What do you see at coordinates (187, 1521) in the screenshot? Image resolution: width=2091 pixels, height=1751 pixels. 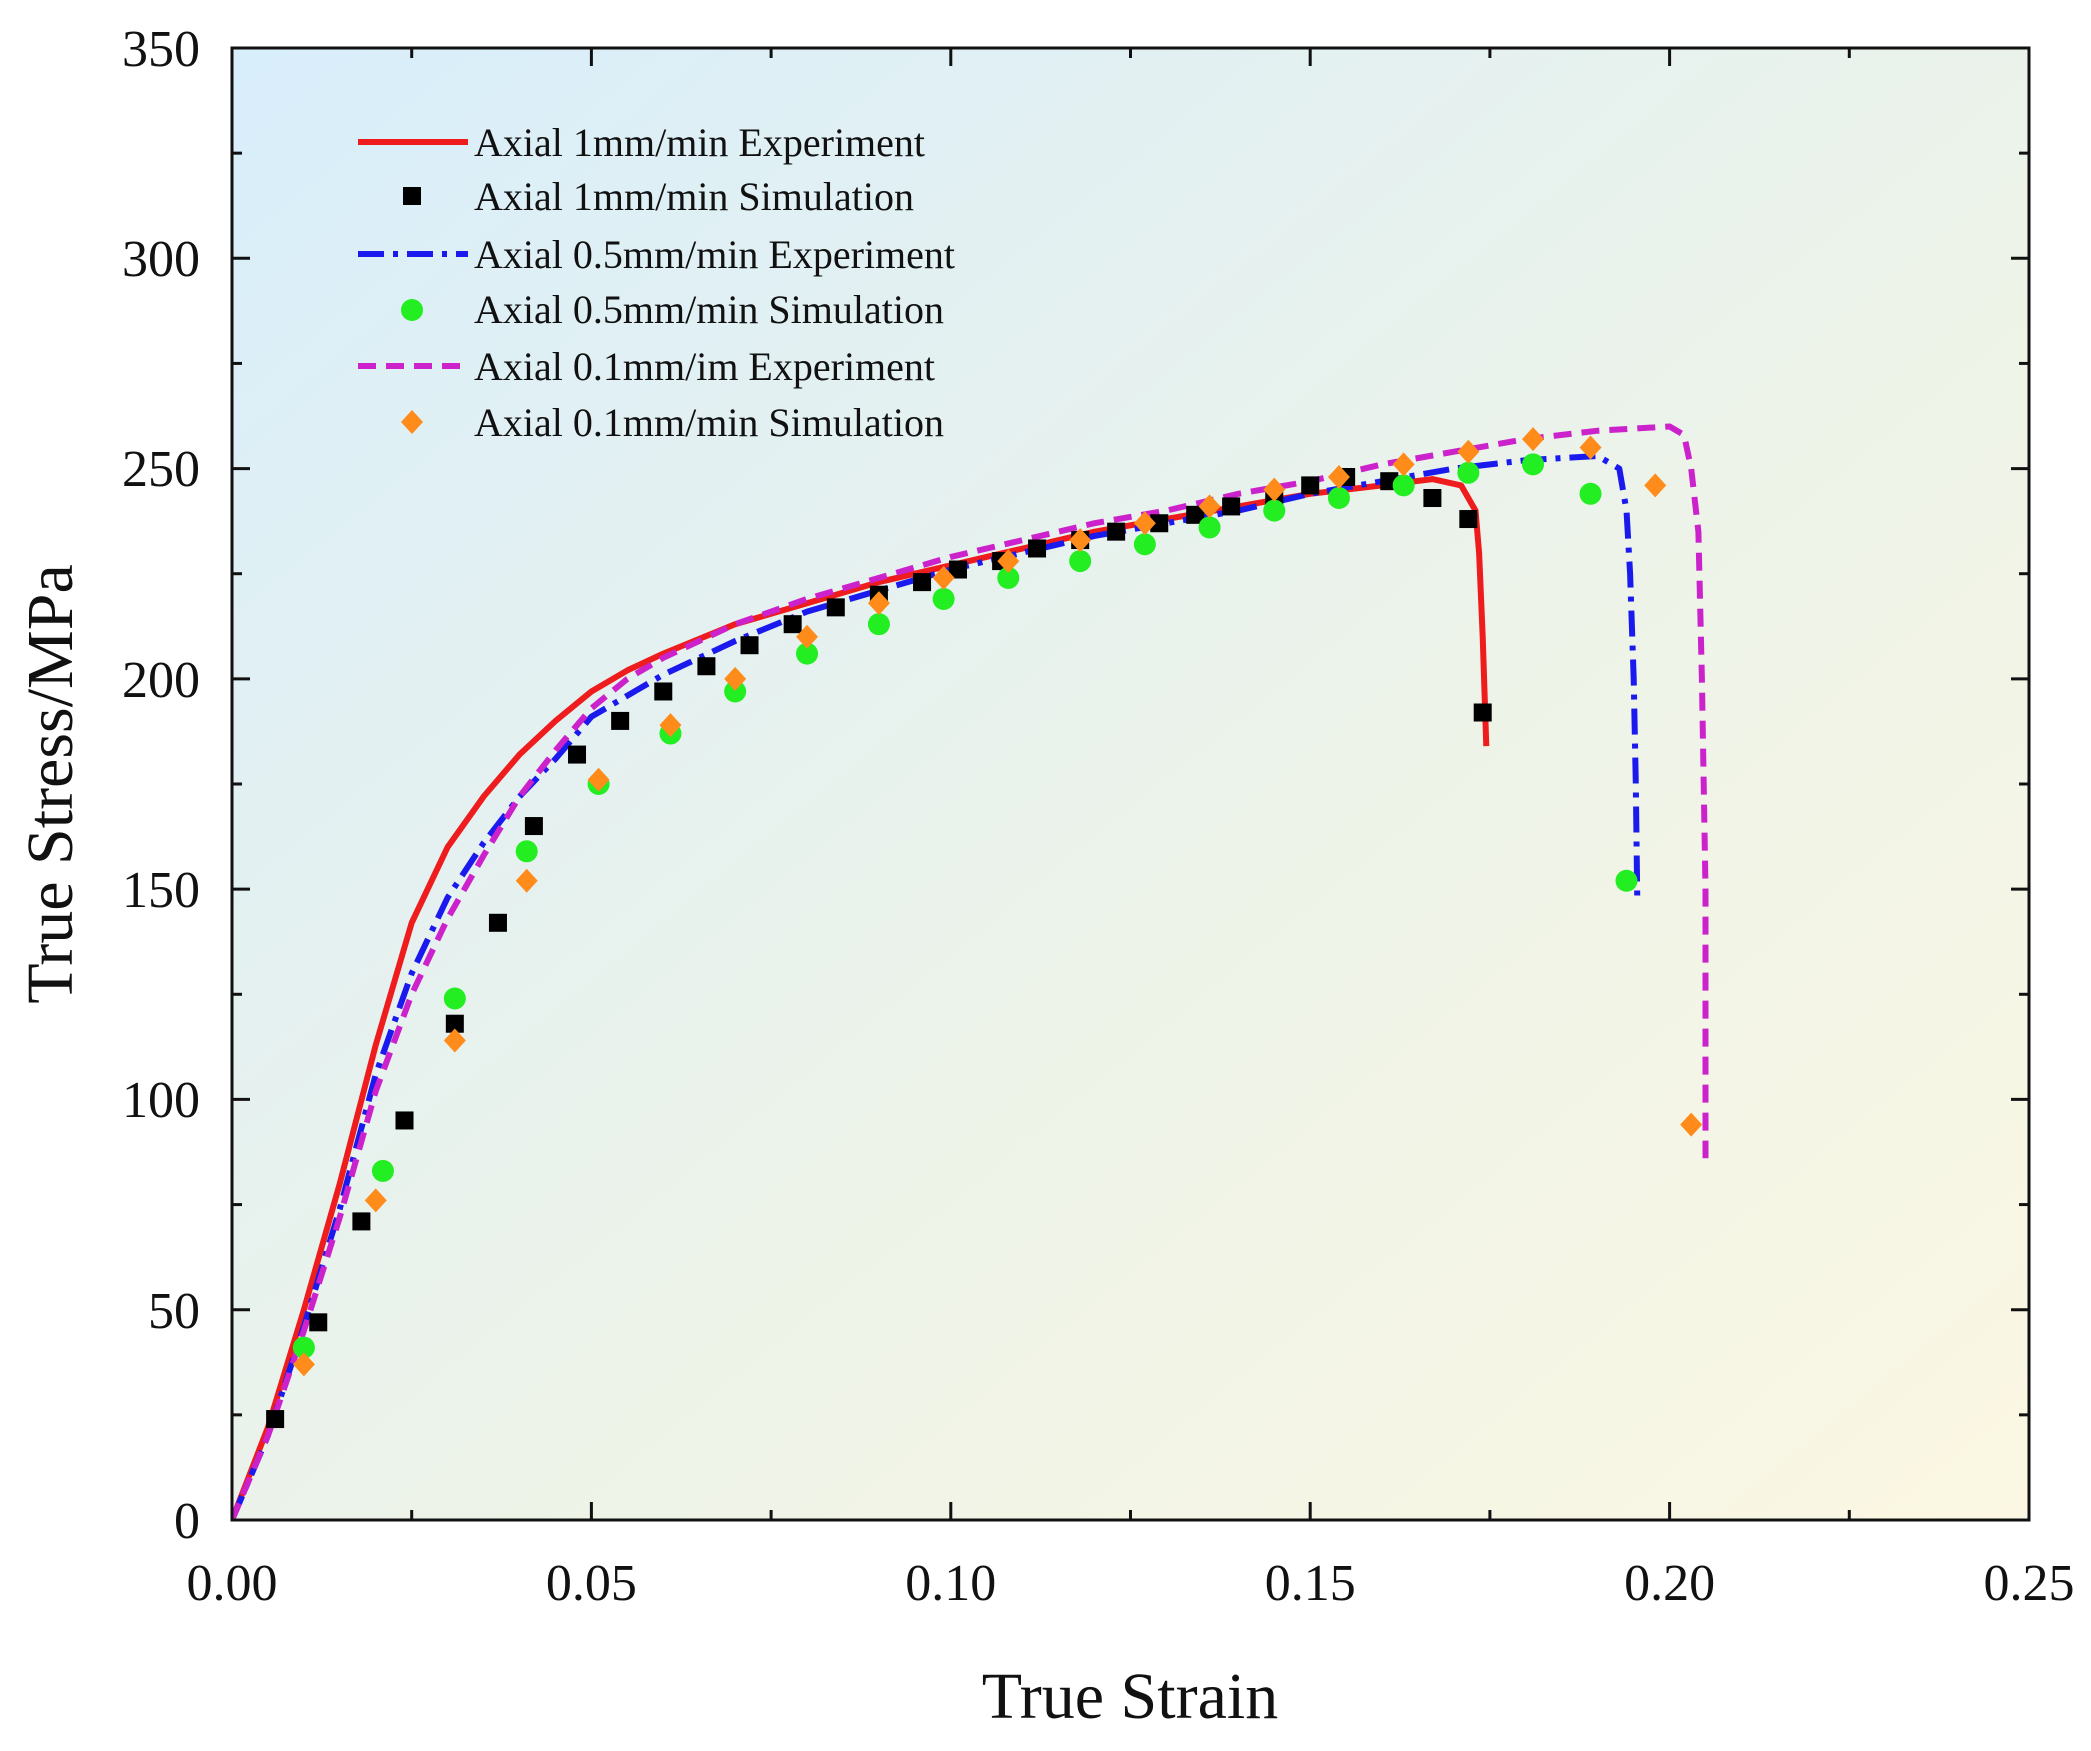 I see `y-tick-label: 0` at bounding box center [187, 1521].